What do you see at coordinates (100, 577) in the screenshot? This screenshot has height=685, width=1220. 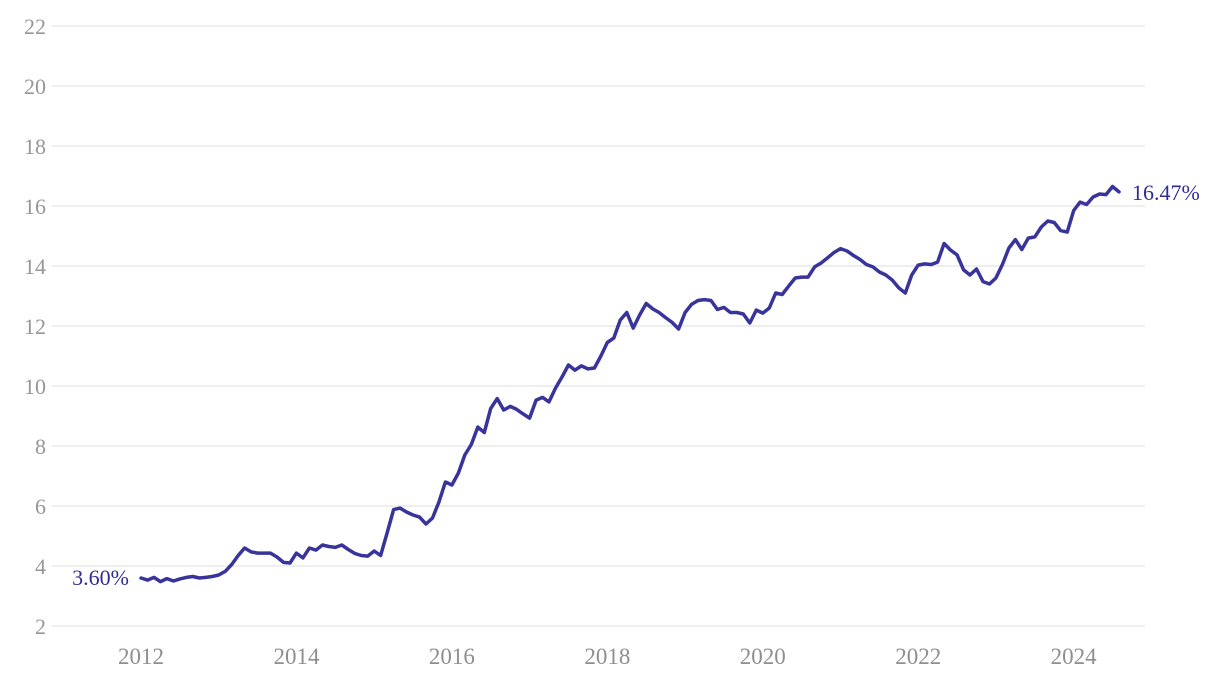 I see `start-value-label: 3.60%` at bounding box center [100, 577].